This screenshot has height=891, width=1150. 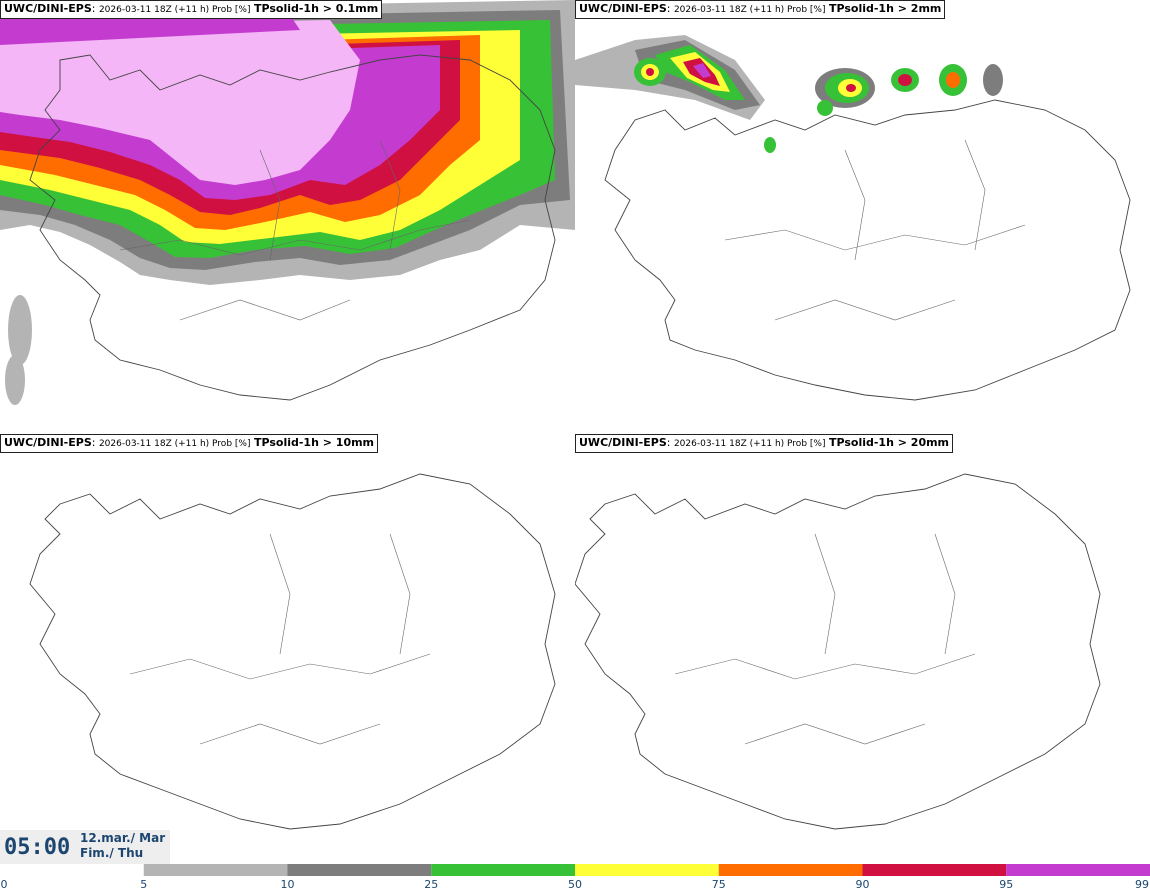 I want to click on valid-date: 12.mar./ Mar Fim./ Thu, so click(x=122, y=846).